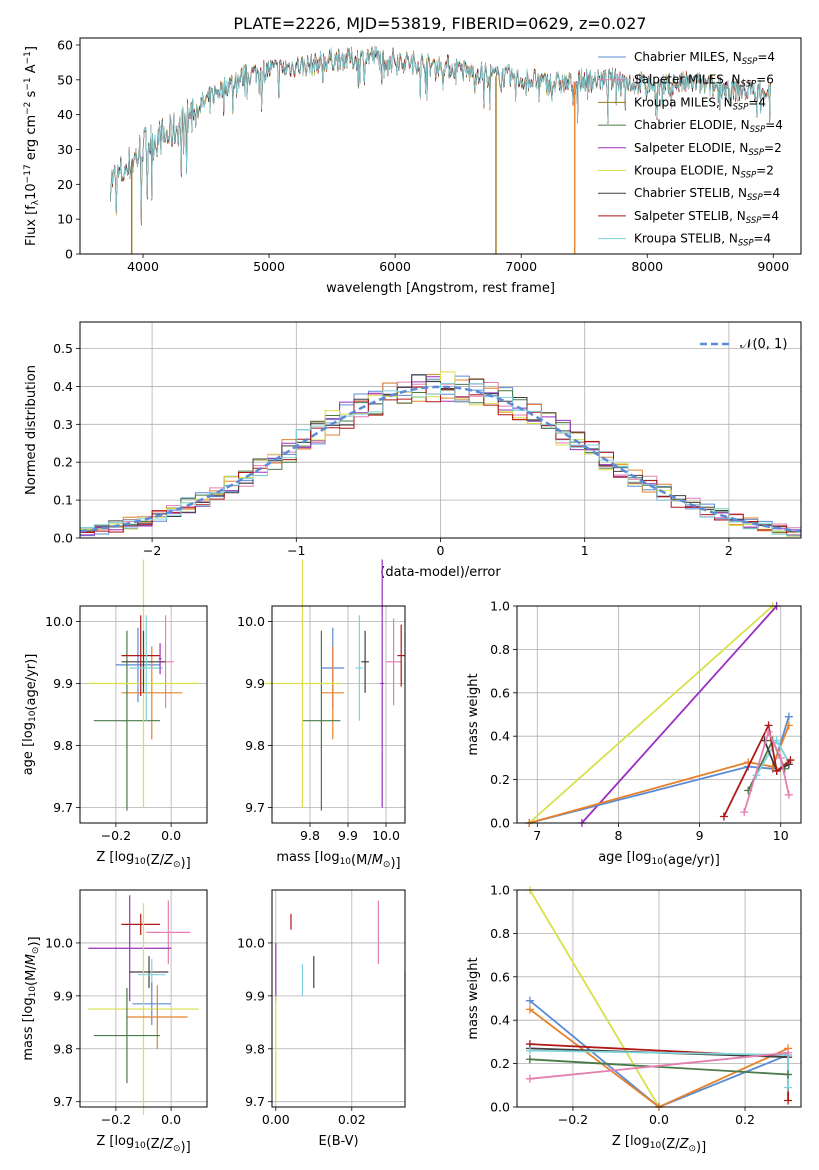 This screenshot has width=819, height=1170. Describe the element at coordinates (500, 890) in the screenshot. I see `y-tick-label: 1.0` at that location.